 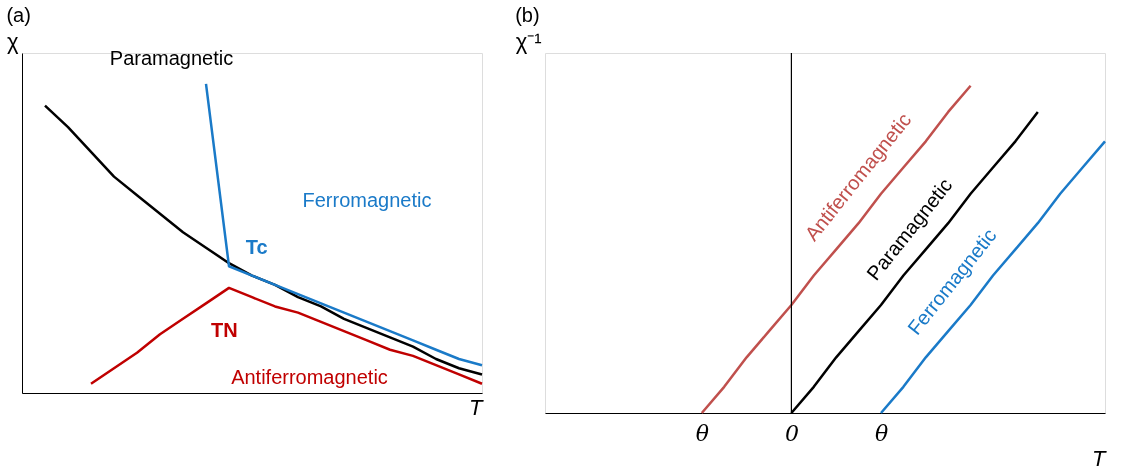 What do you see at coordinates (791, 433) in the screenshot?
I see `x-tick-label: 0` at bounding box center [791, 433].